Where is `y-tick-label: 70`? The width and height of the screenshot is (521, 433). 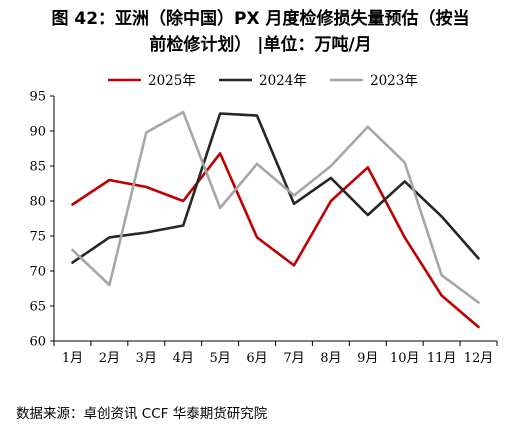
y-tick-label: 70 is located at coordinates (37, 272).